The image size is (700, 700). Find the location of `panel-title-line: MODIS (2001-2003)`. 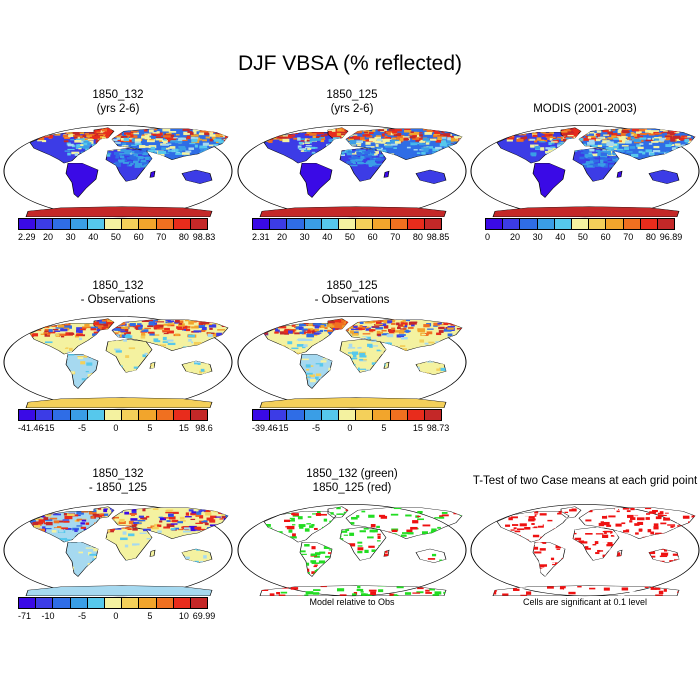

panel-title-line: MODIS (2001-2003) is located at coordinates (585, 109).